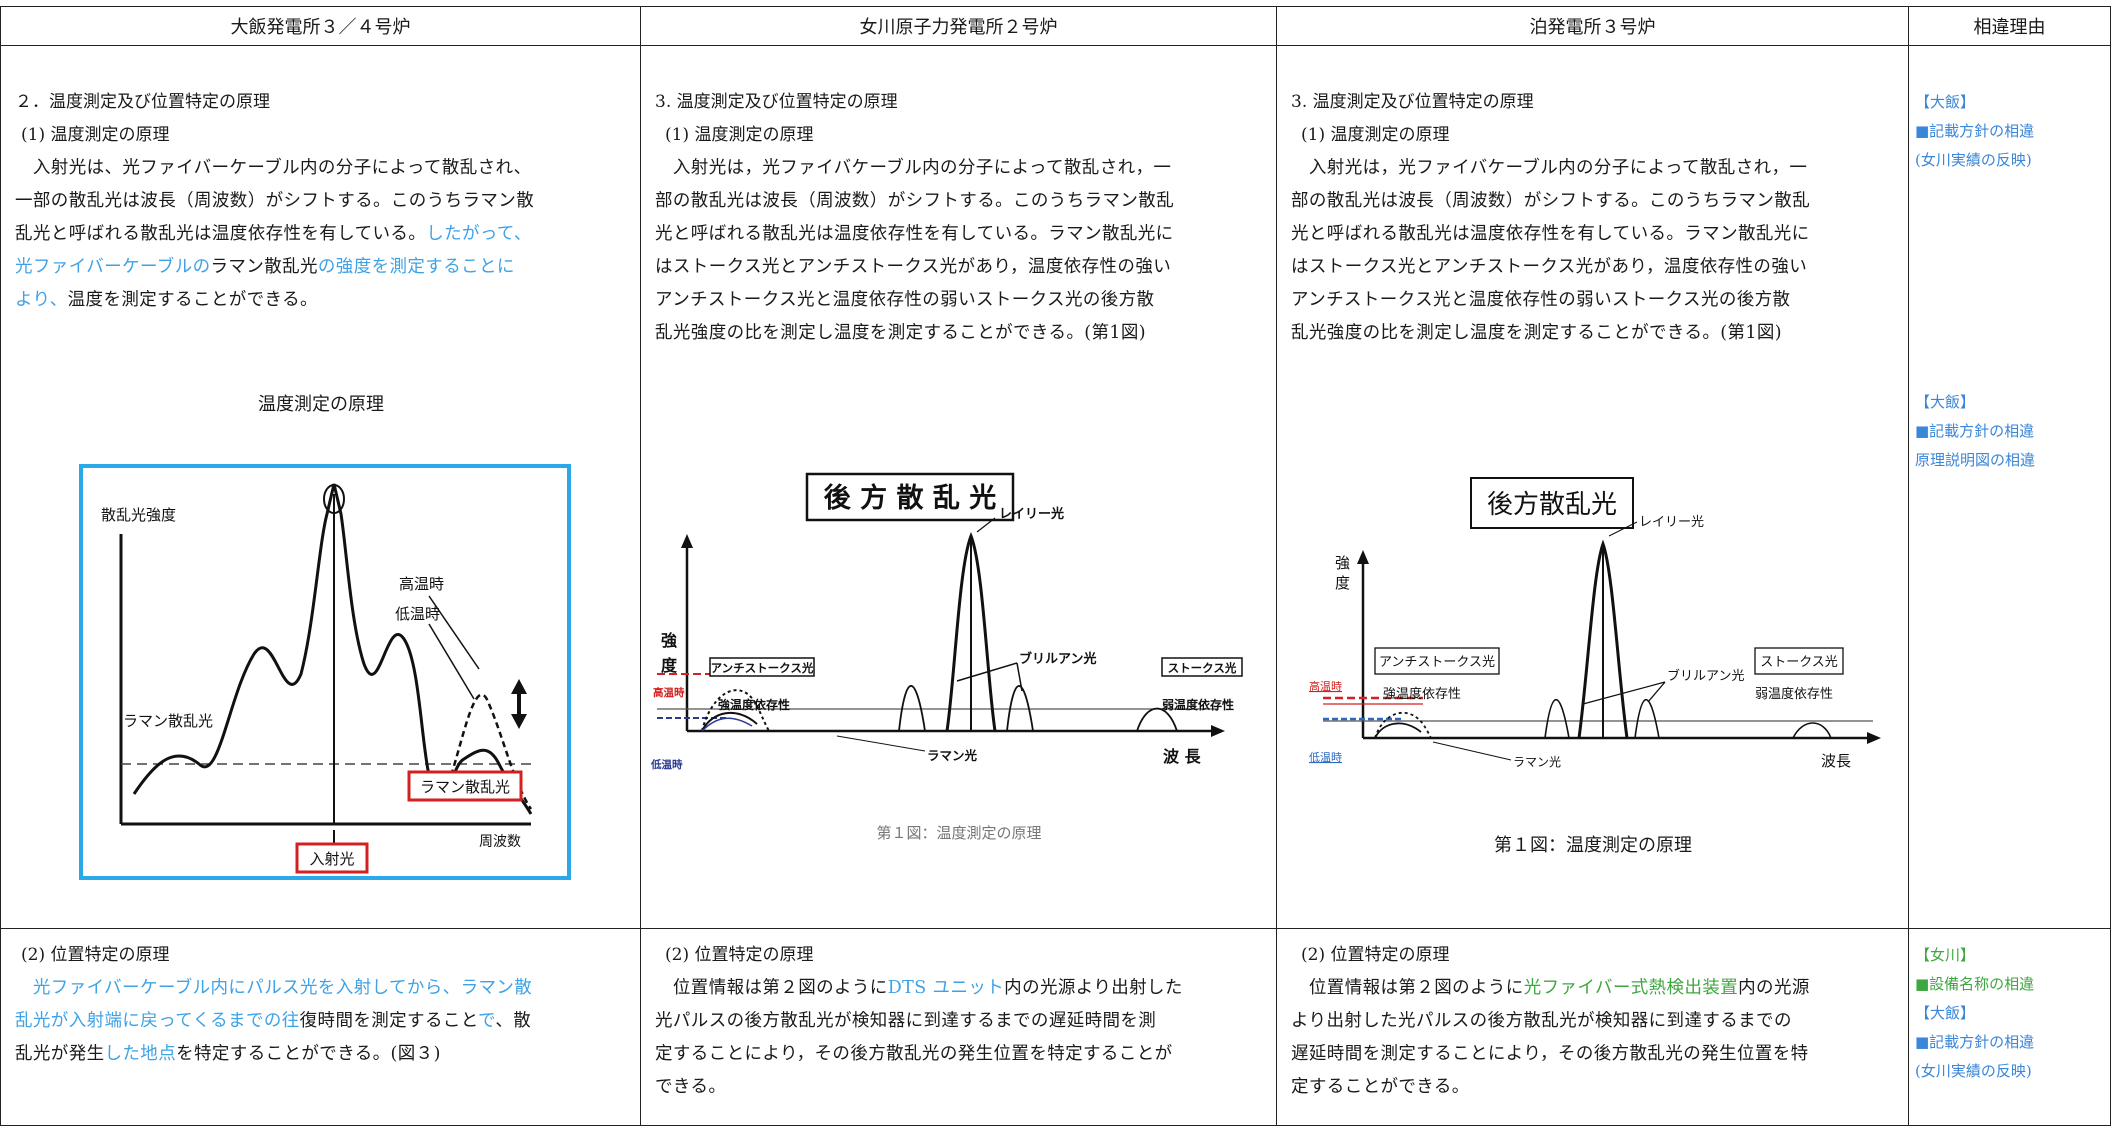 This screenshot has width=2117, height=1128. Describe the element at coordinates (1945, 102) in the screenshot. I see `reason1-tag: 【大飯】` at that location.